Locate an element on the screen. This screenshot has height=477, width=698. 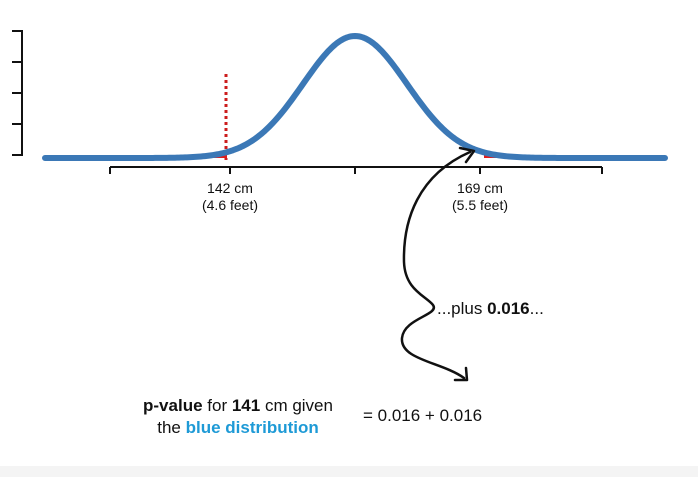
annotation-prefix: ...plus is located at coordinates (462, 308).